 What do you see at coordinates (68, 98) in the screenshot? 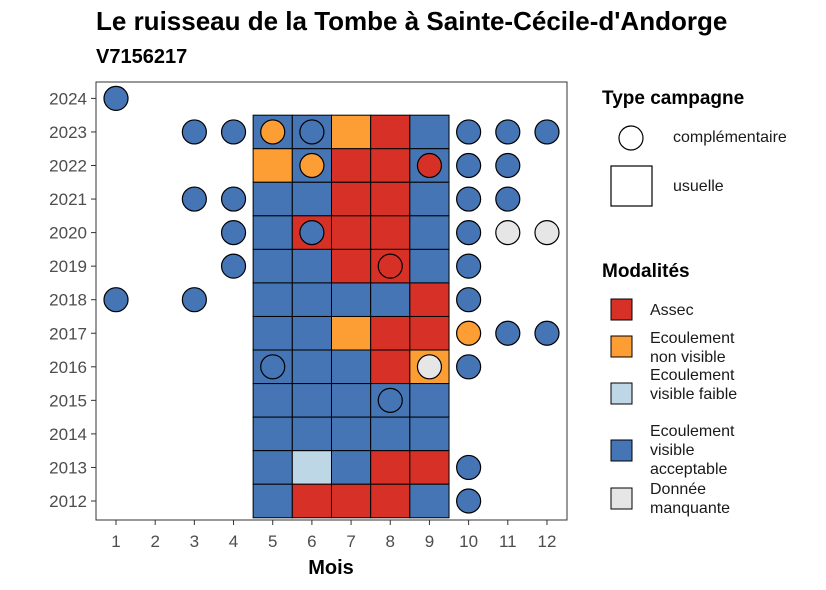
I see `y-tick-label-2024: 2024` at bounding box center [68, 98].